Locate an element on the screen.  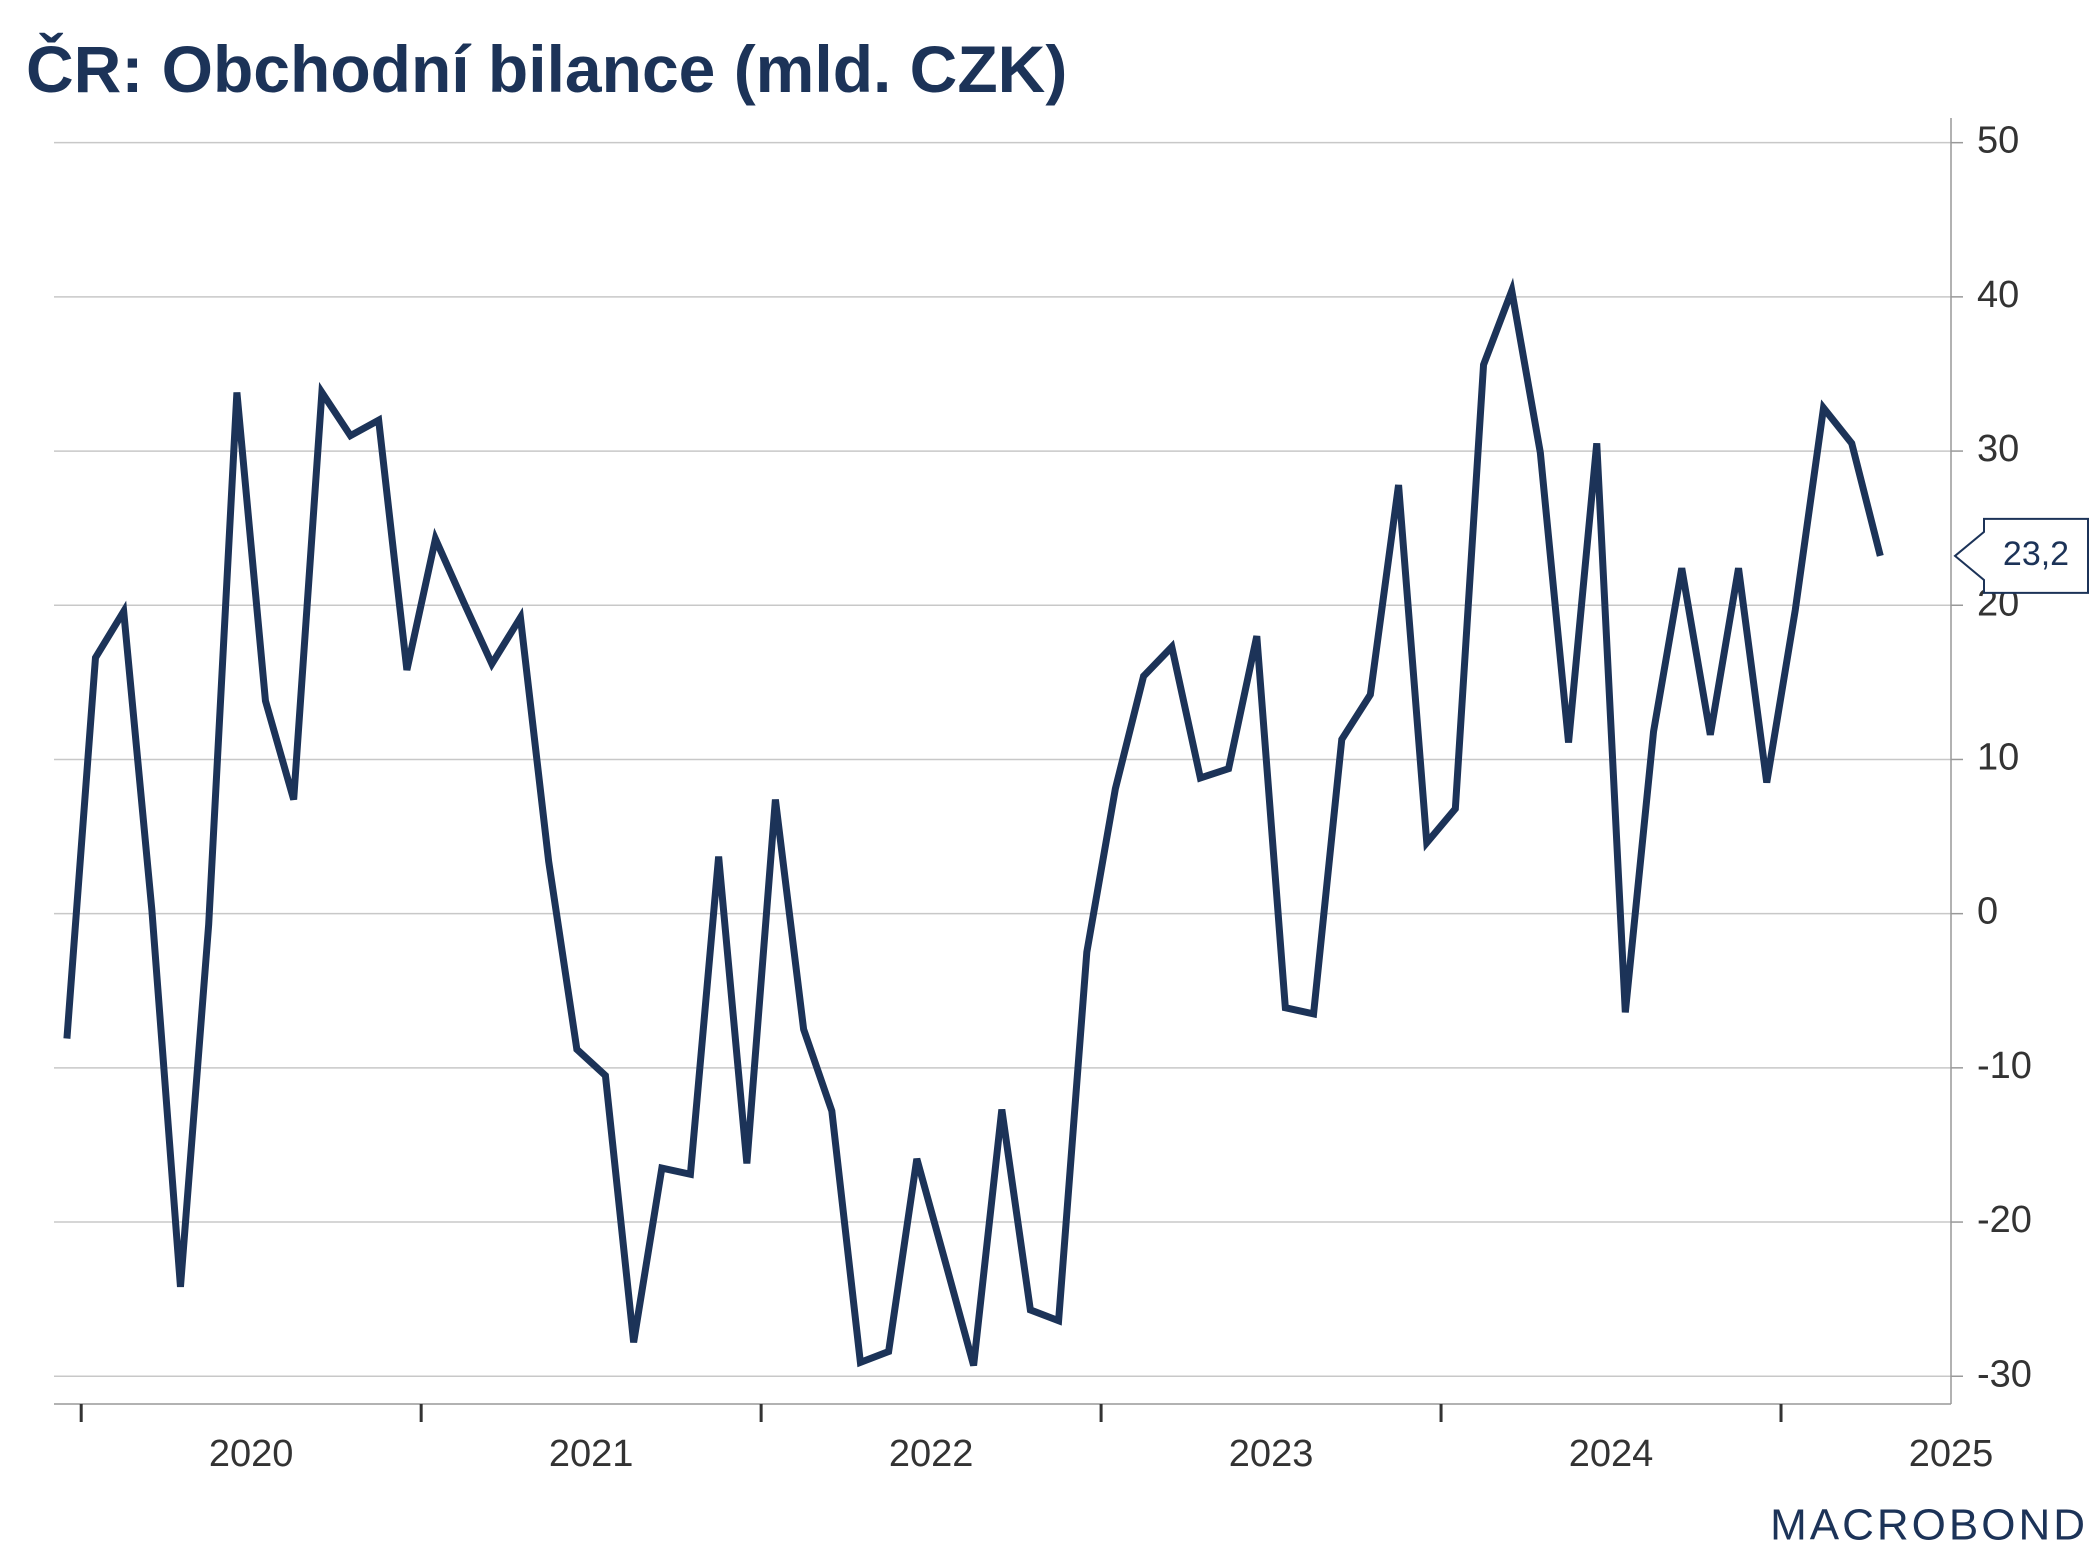
value-callout is located at coordinates (2021, 555).